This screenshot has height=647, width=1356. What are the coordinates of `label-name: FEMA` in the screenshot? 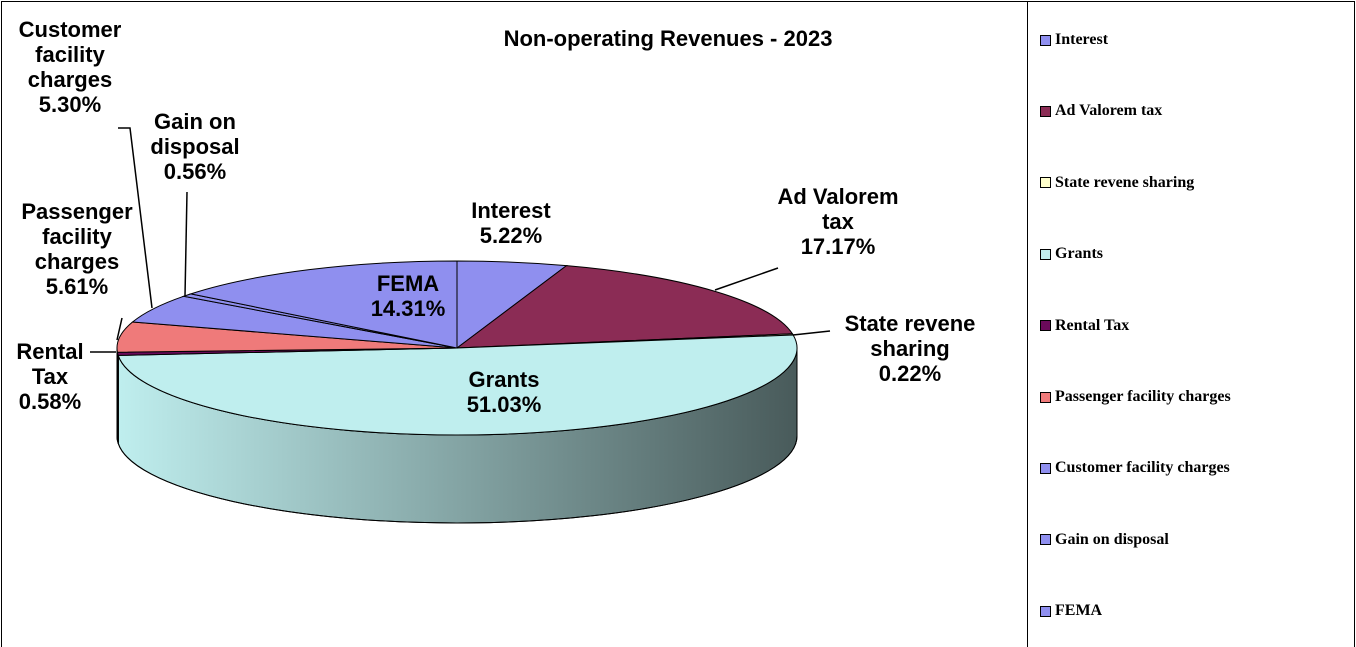 It's located at (408, 283).